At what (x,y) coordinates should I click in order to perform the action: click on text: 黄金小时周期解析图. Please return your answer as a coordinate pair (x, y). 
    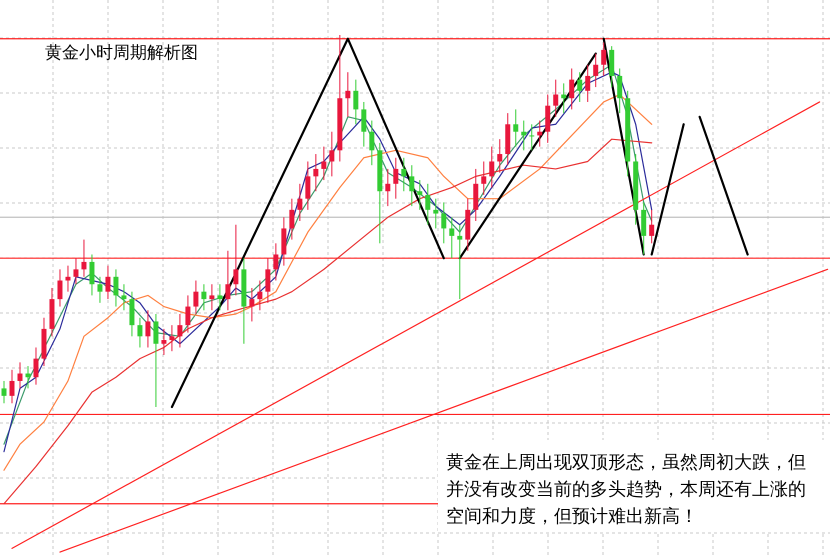
    Looking at the image, I should click on (121, 53).